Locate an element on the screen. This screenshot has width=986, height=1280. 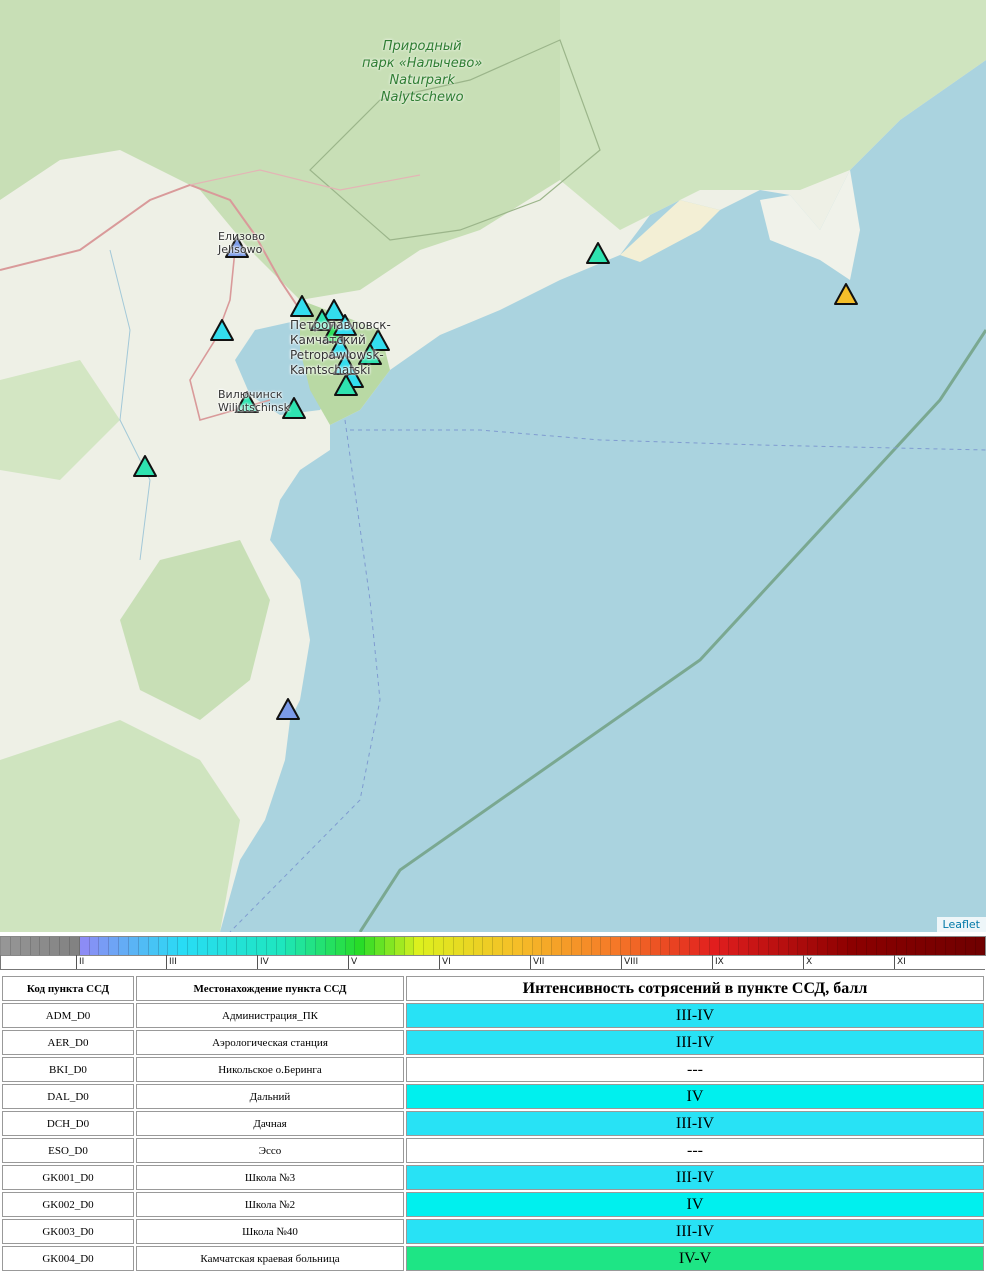
scale-tick-label: III is located at coordinates (171, 962).